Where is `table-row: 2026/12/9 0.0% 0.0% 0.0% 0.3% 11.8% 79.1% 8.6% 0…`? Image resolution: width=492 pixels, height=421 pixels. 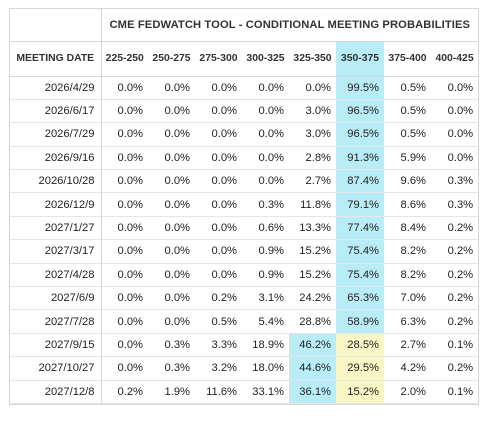
table-row: 2026/12/9 0.0% 0.0% 0.0% 0.3% 11.8% 79.1% 8.6% 0… is located at coordinates (244, 204).